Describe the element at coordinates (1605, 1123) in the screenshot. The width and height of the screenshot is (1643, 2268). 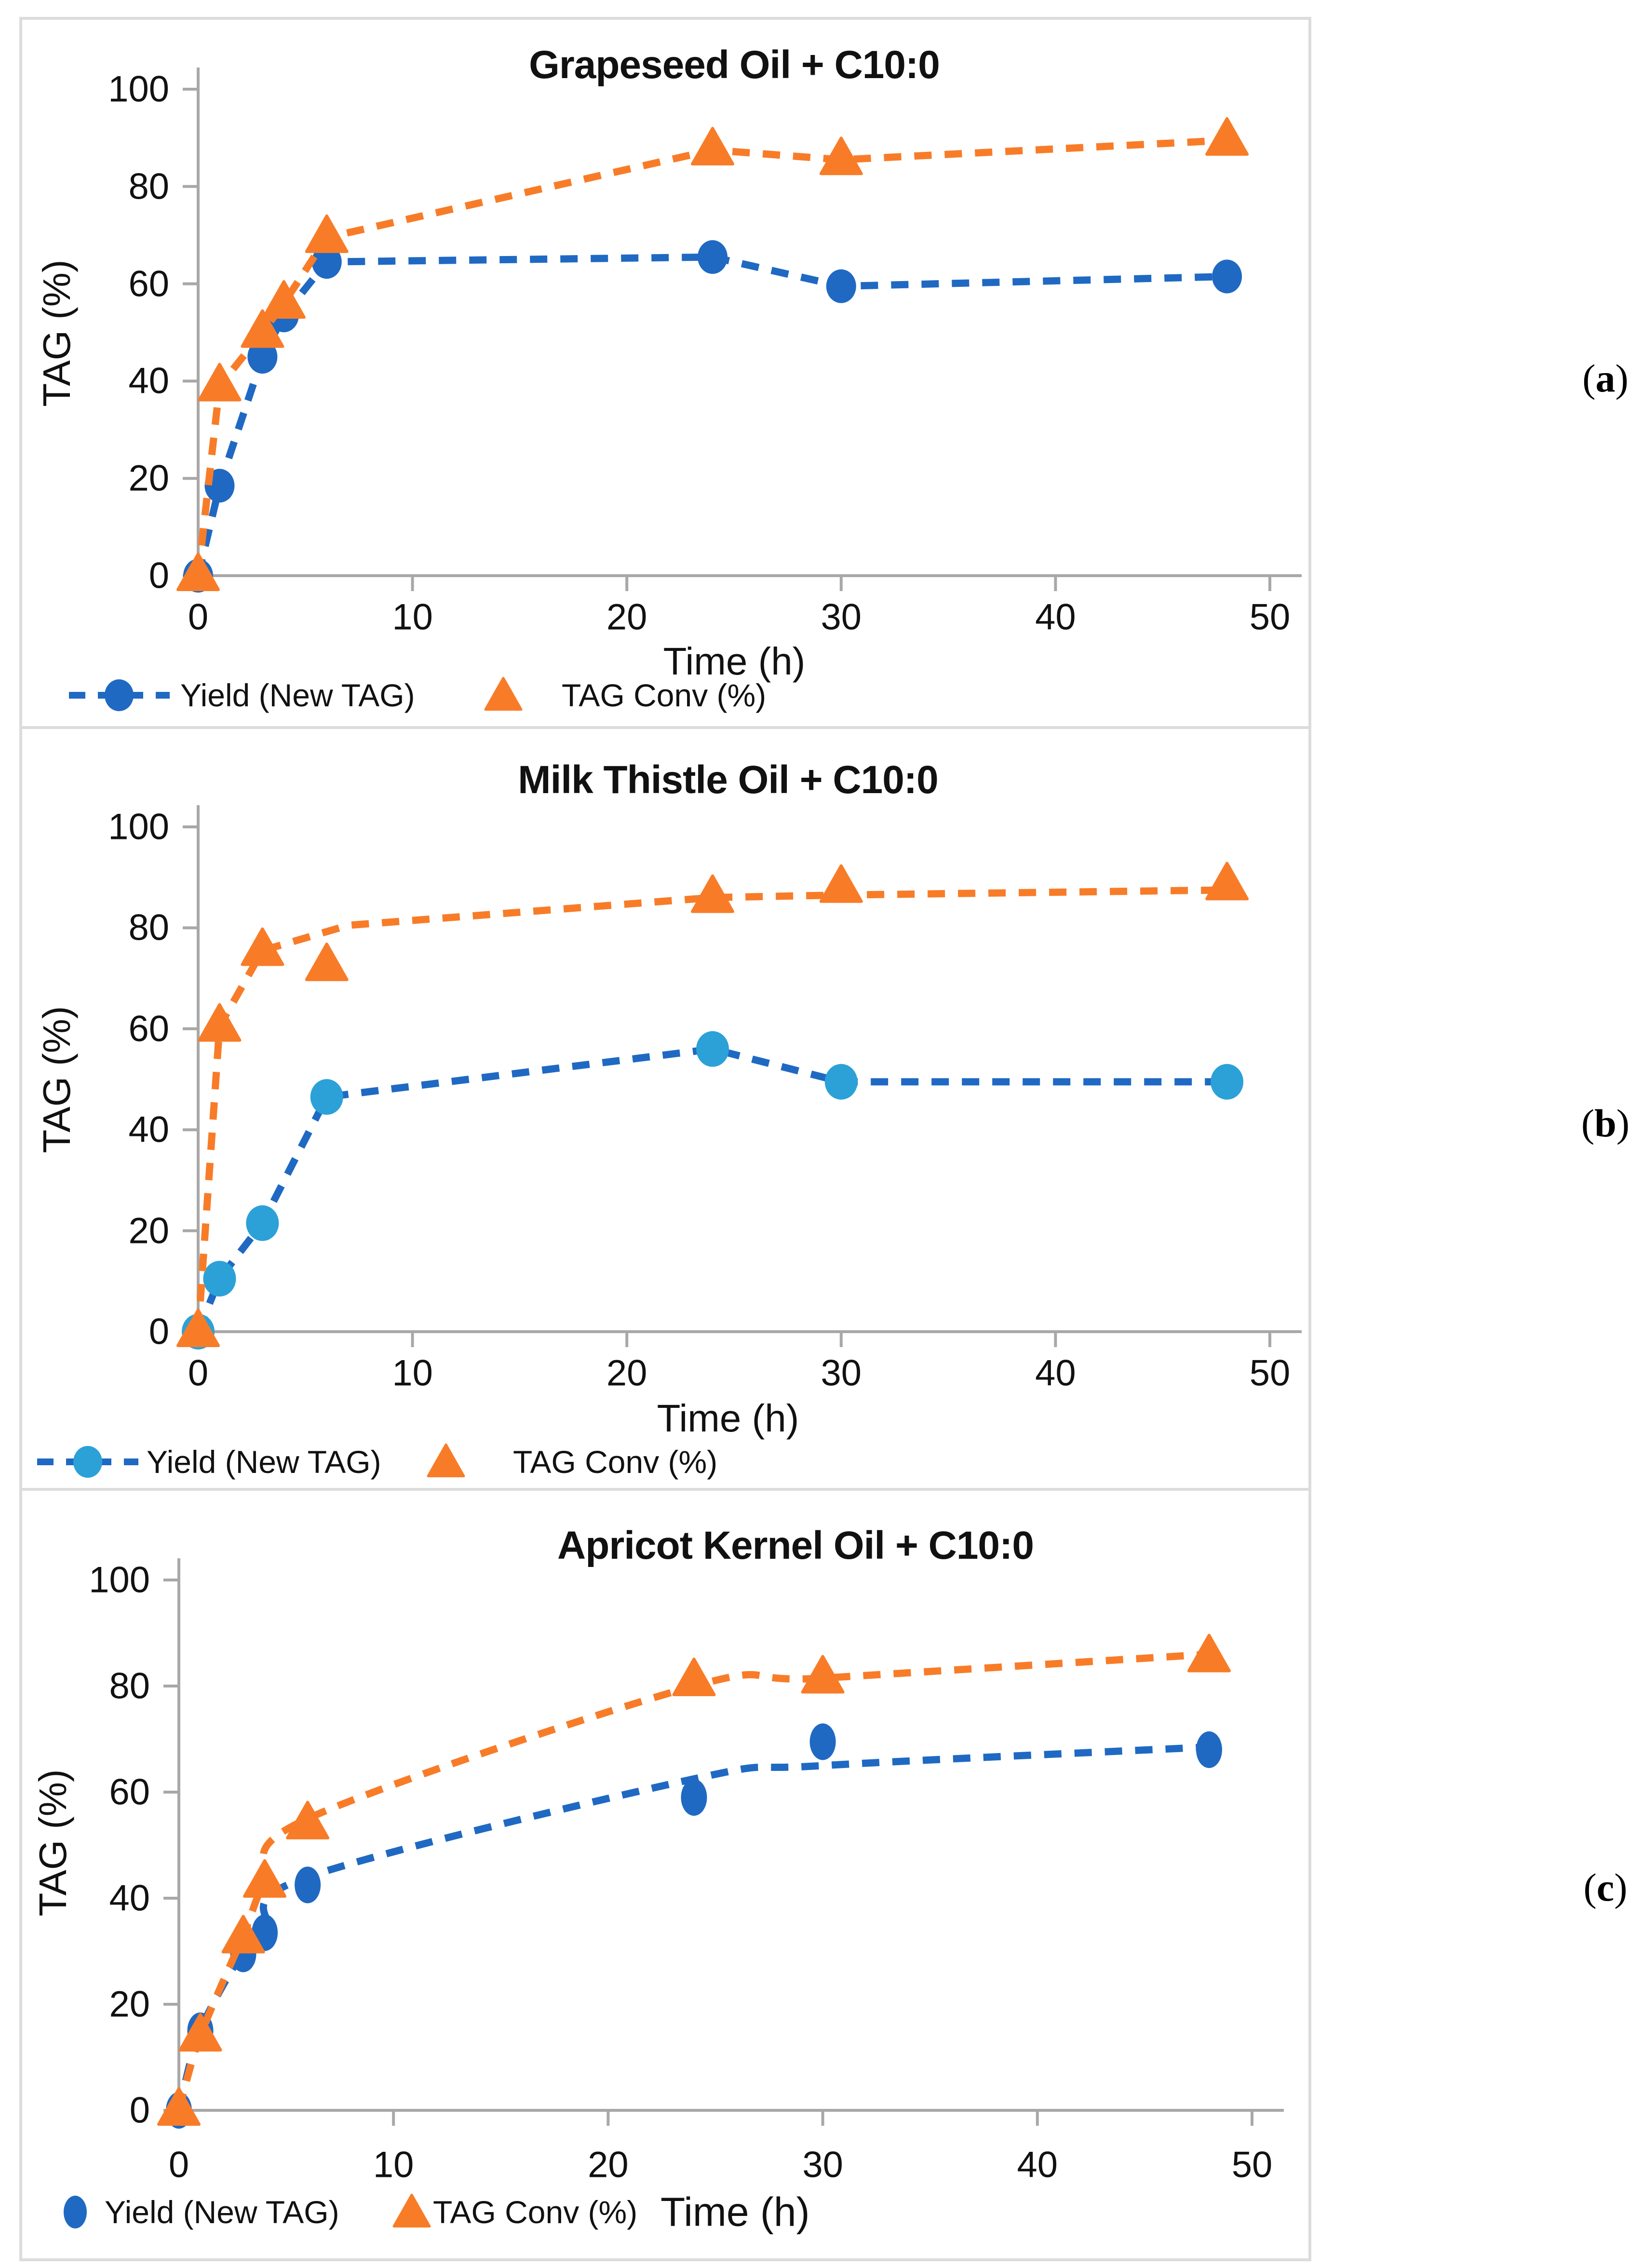
I see `panel-label-b: (b)` at that location.